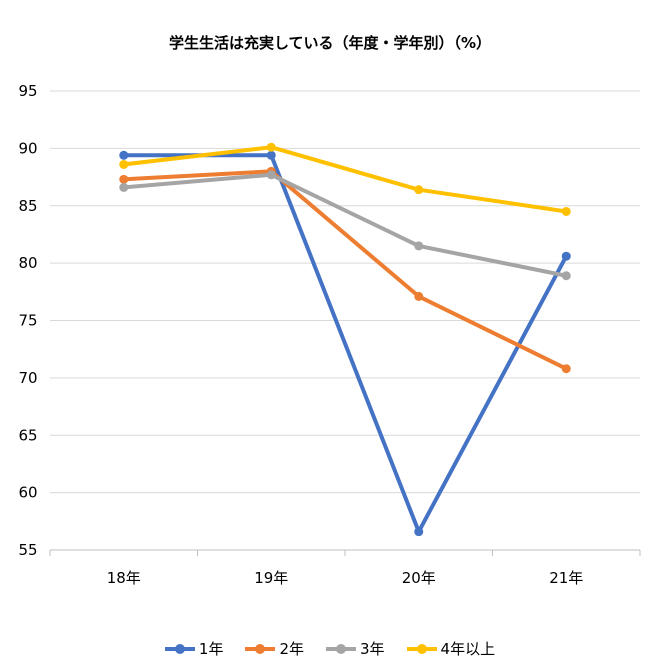  What do you see at coordinates (27, 321) in the screenshot?
I see `y-tick-label: 75` at bounding box center [27, 321].